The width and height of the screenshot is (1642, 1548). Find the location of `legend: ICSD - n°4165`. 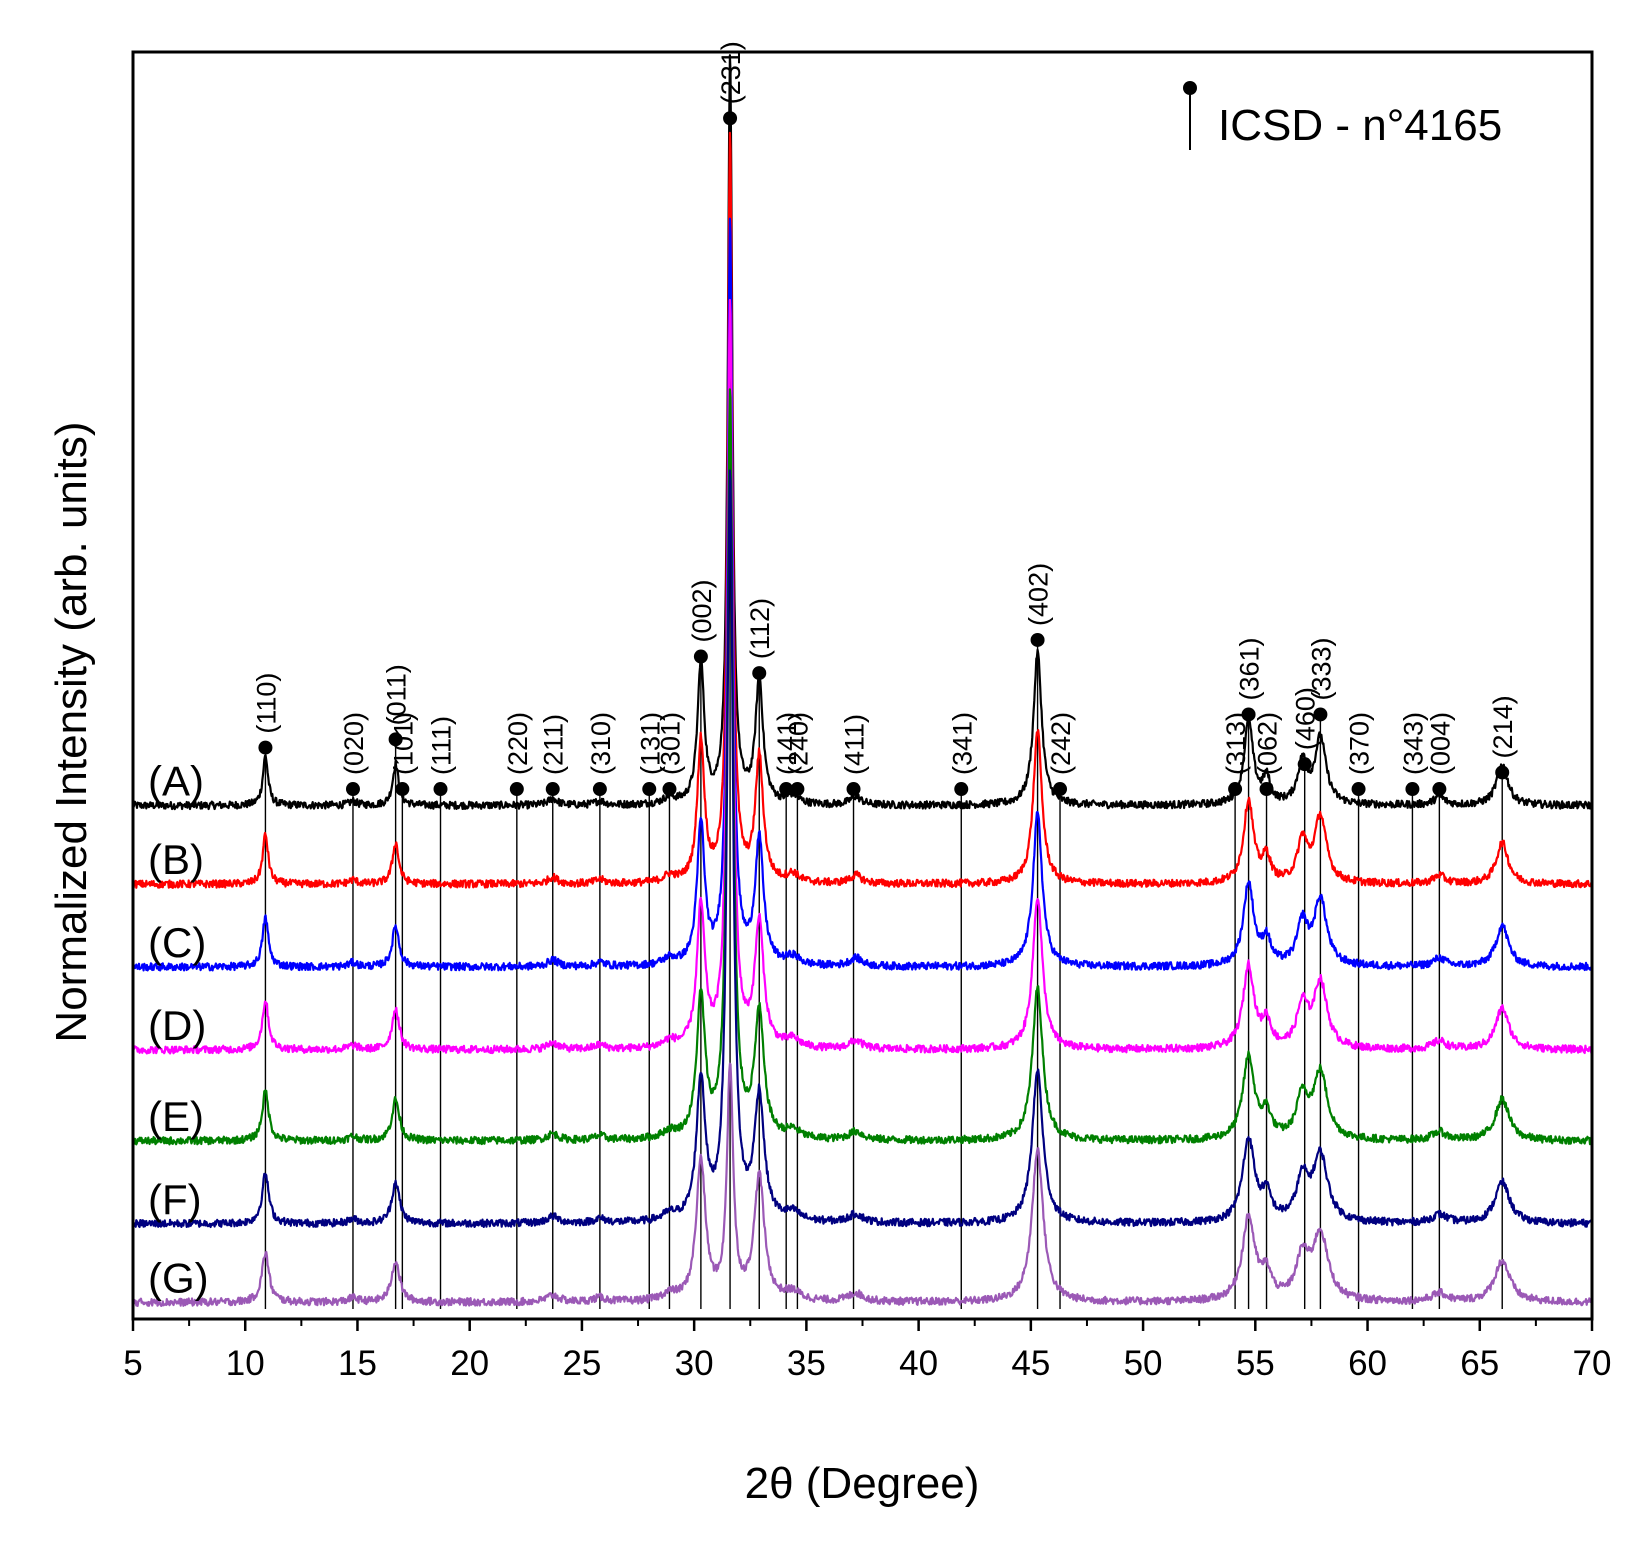

legend: ICSD - n°4165 is located at coordinates (1342, 115).